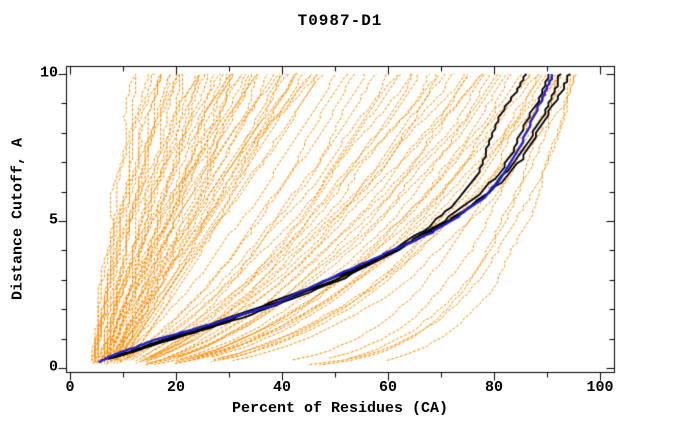 Image resolution: width=680 pixels, height=440 pixels. What do you see at coordinates (388, 387) in the screenshot?
I see `x-tick-label-60: 60` at bounding box center [388, 387].